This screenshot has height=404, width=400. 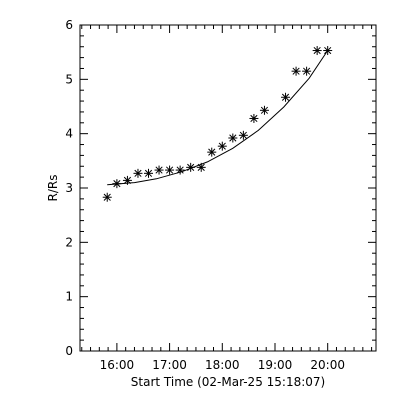 I want to click on x-tick-label: 20:00, so click(x=327, y=365).